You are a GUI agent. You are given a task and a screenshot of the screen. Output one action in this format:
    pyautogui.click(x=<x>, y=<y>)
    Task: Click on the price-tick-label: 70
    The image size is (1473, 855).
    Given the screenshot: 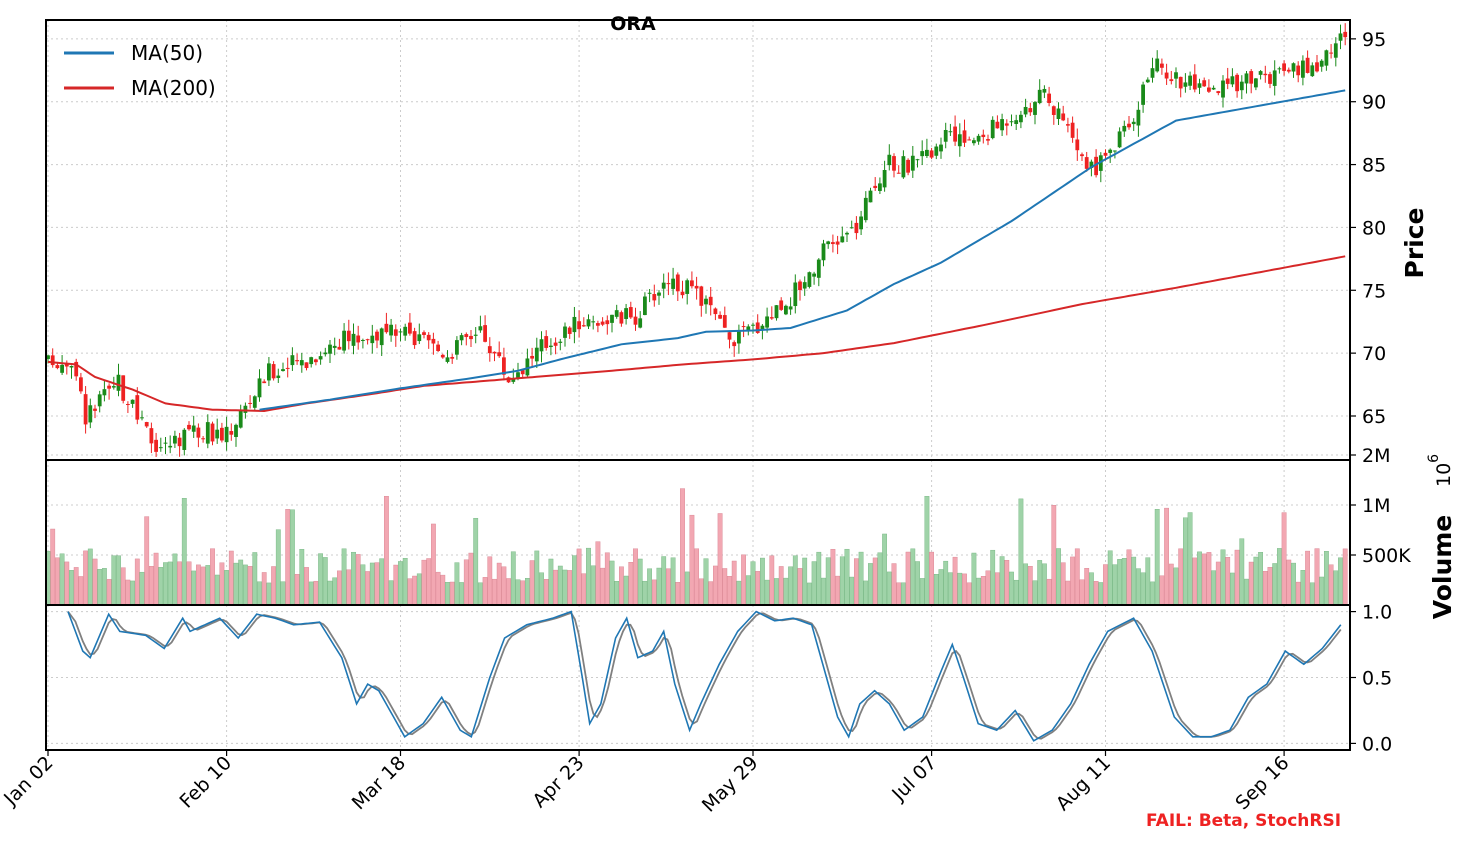 What is the action you would take?
    pyautogui.click(x=1374, y=354)
    